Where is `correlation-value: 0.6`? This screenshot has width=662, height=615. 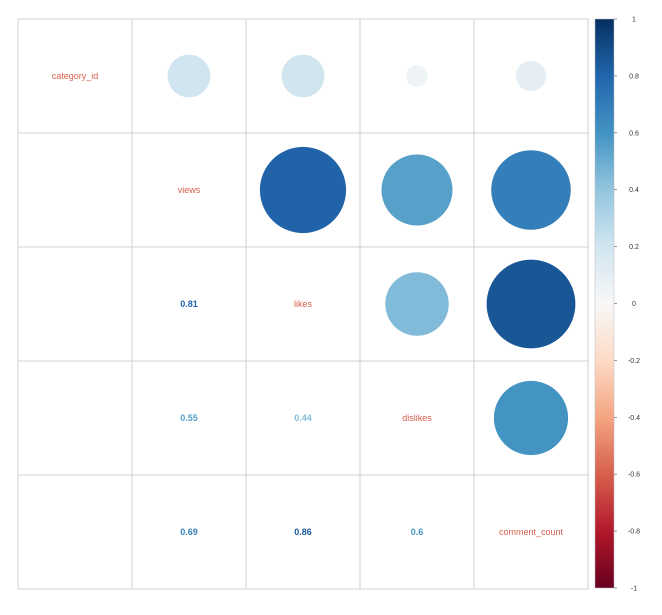 correlation-value: 0.6 is located at coordinates (417, 532).